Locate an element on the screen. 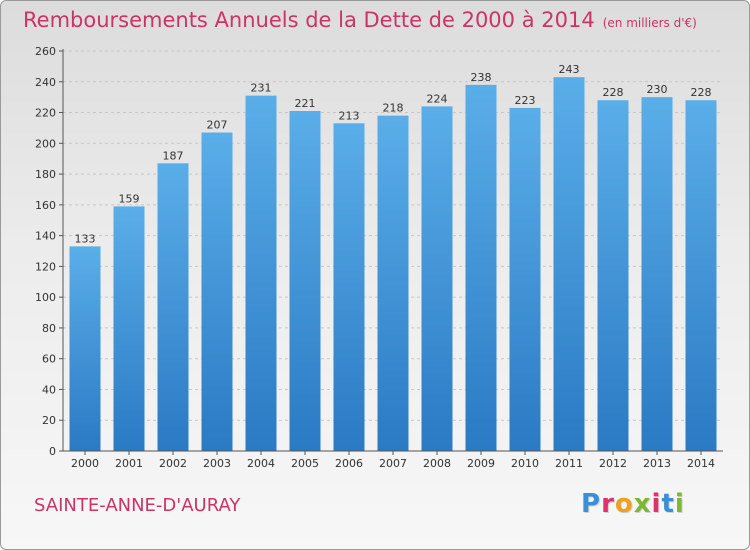 This screenshot has height=550, width=750. proxiti-logo: Proxiti is located at coordinates (633, 504).